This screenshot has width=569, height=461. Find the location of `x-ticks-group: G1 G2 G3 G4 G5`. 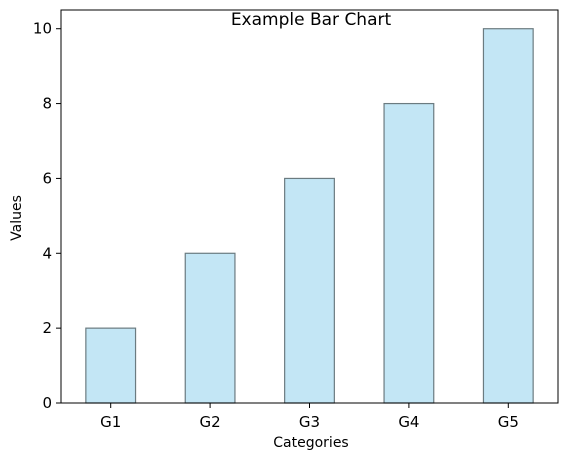

x-ticks-group: G1 G2 G3 G4 G5 is located at coordinates (309, 417).